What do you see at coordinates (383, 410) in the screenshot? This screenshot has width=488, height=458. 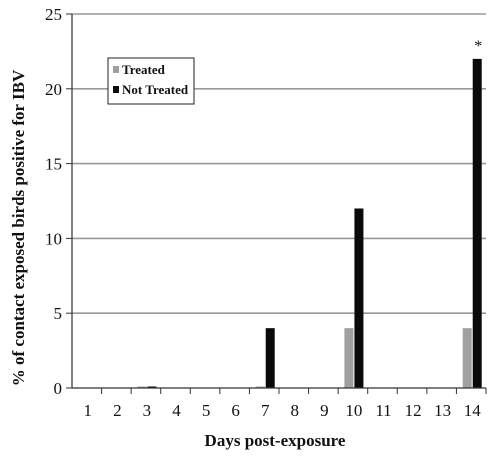 I see `x-tick-label: 11` at bounding box center [383, 410].